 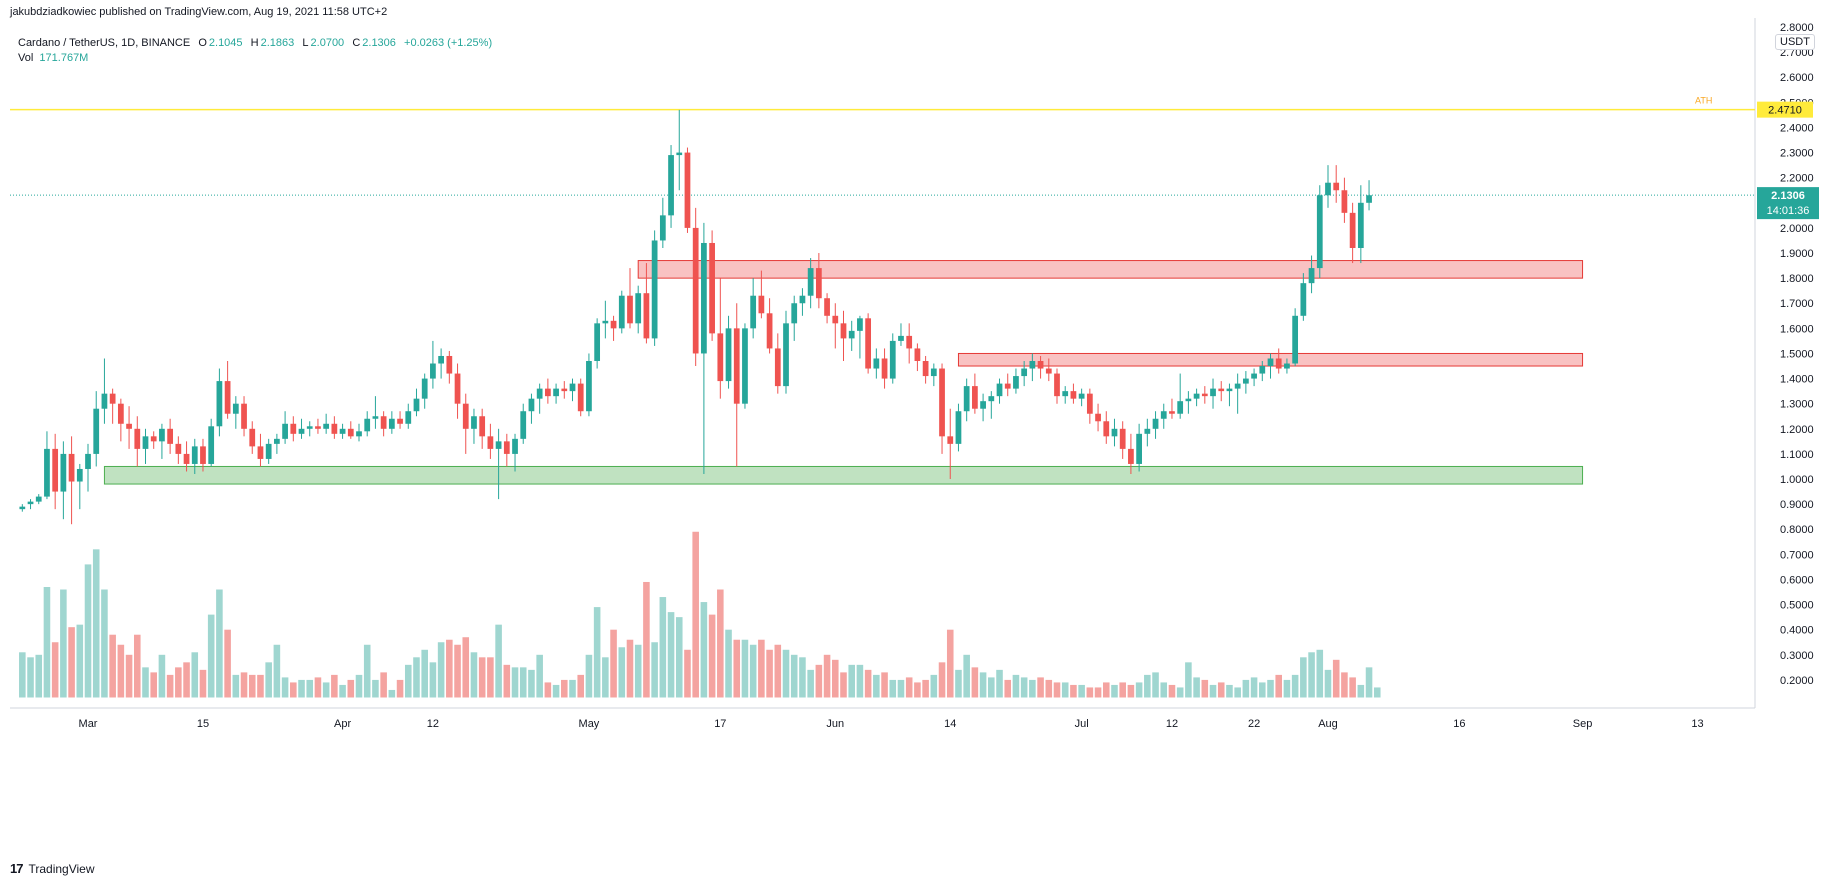 I want to click on y-tick-label: 0.2000, so click(x=1797, y=681).